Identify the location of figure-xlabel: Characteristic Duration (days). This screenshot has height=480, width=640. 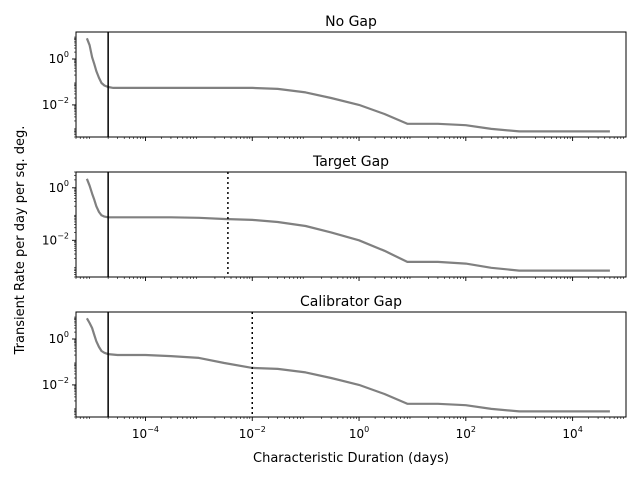
(351, 458).